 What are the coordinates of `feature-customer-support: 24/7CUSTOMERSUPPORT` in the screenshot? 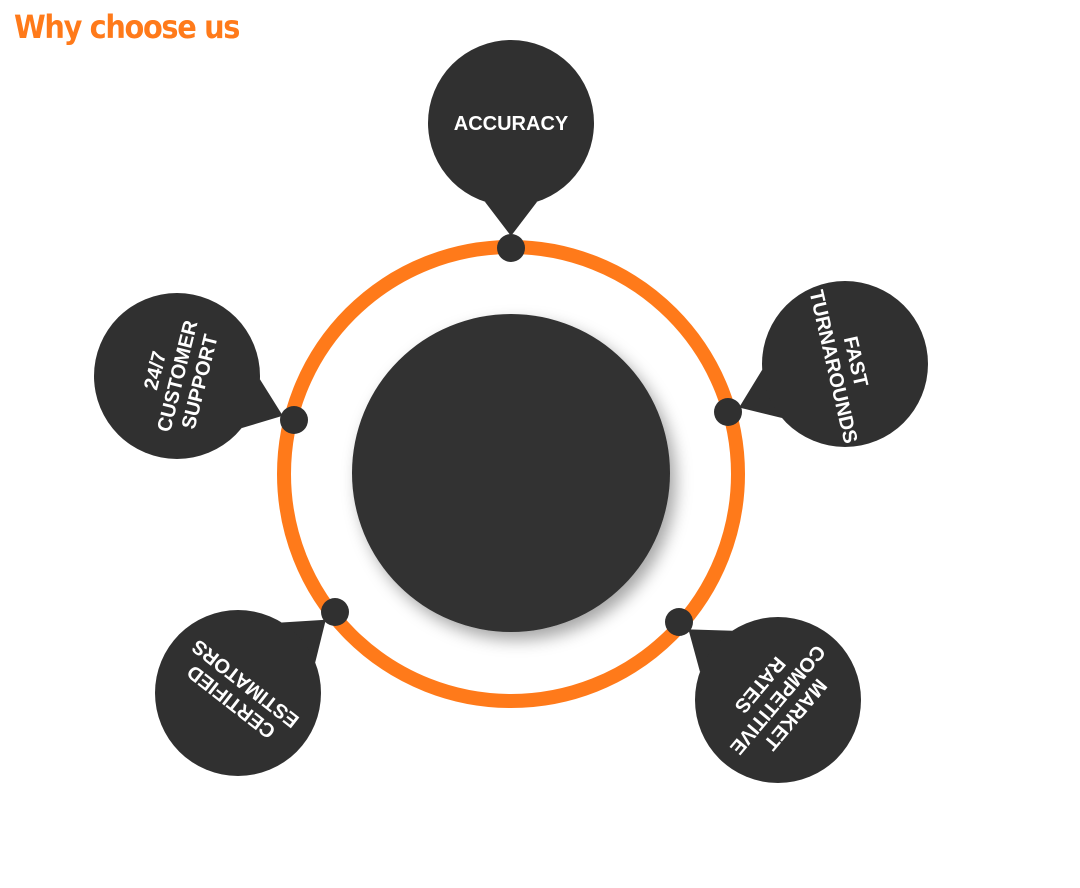 It's located at (201, 376).